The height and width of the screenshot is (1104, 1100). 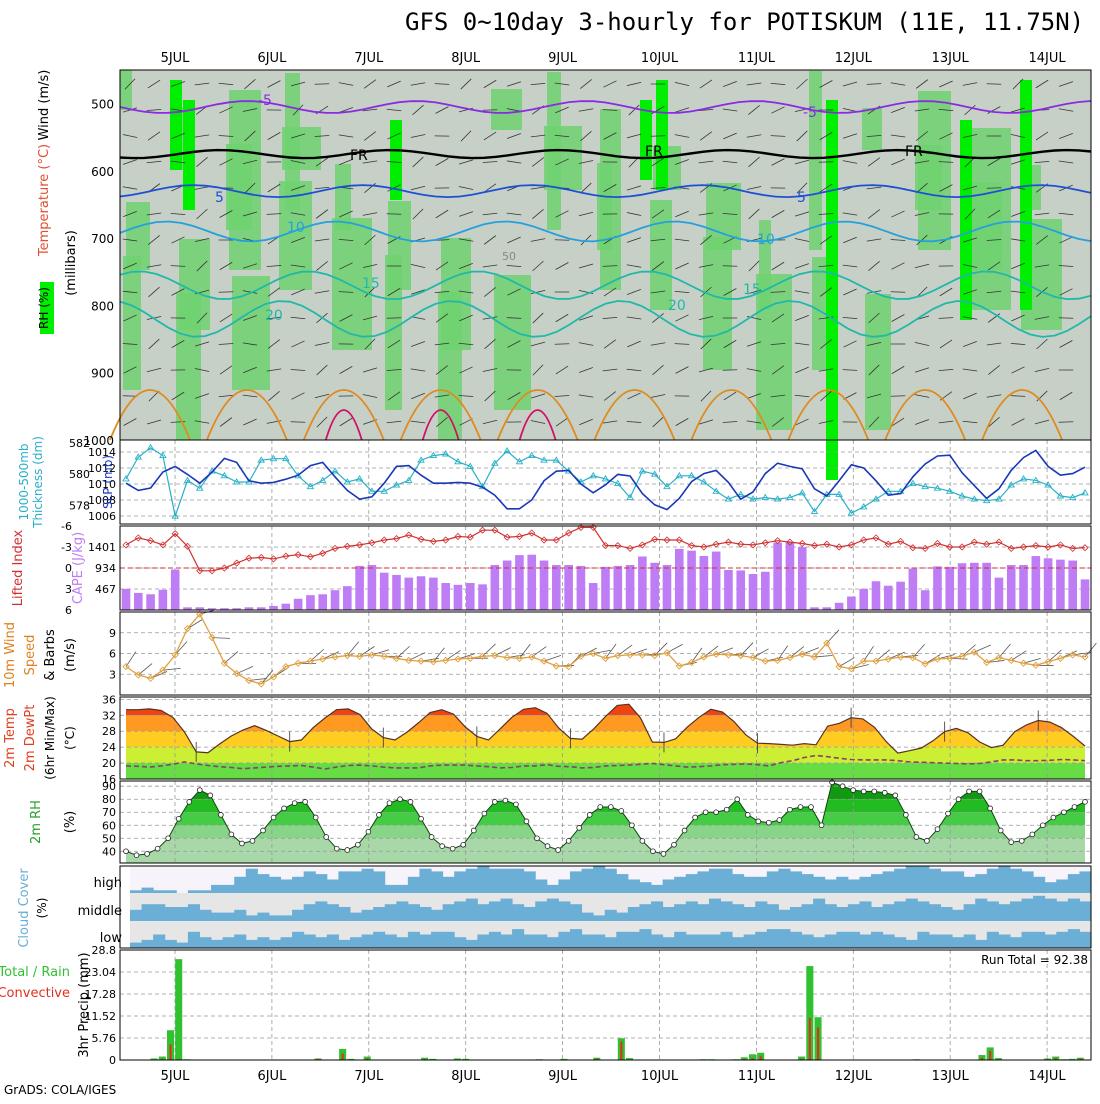 I want to click on axis-label-slp: SLP (mb), so click(x=108, y=482).